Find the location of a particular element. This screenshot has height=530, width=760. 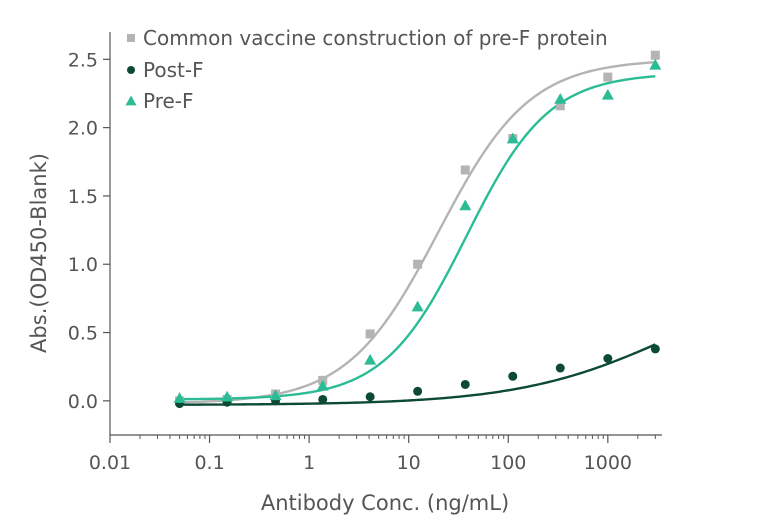

x-tick-label: 100 is located at coordinates (508, 463).